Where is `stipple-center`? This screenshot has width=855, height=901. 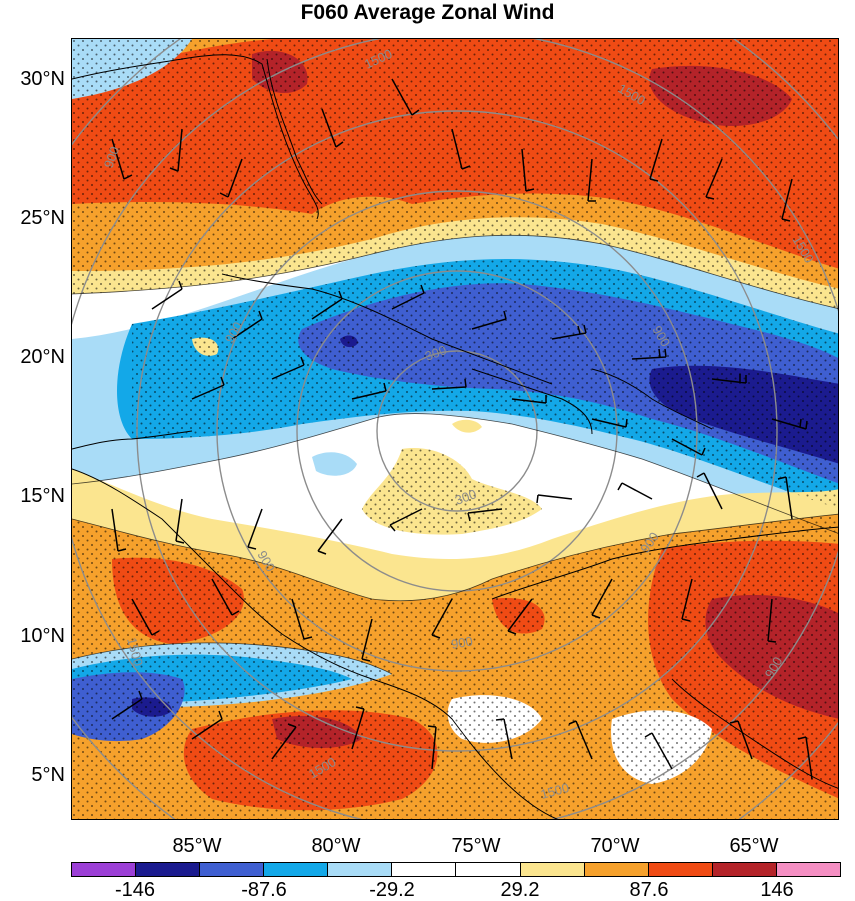
stipple-center is located at coordinates (452, 491).